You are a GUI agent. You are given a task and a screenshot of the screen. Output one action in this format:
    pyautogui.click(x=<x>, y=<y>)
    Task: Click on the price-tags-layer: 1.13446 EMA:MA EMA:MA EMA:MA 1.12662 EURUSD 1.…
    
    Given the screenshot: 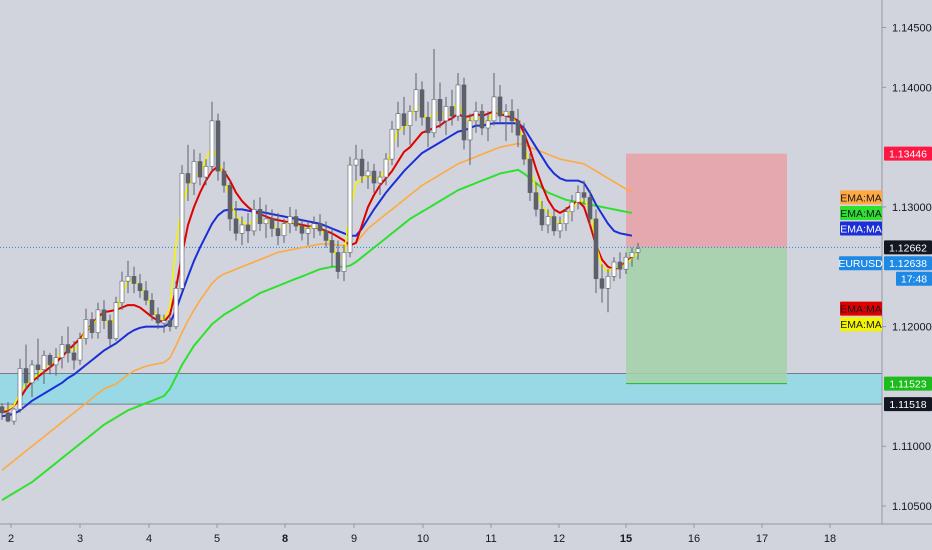 What is the action you would take?
    pyautogui.click(x=885, y=279)
    